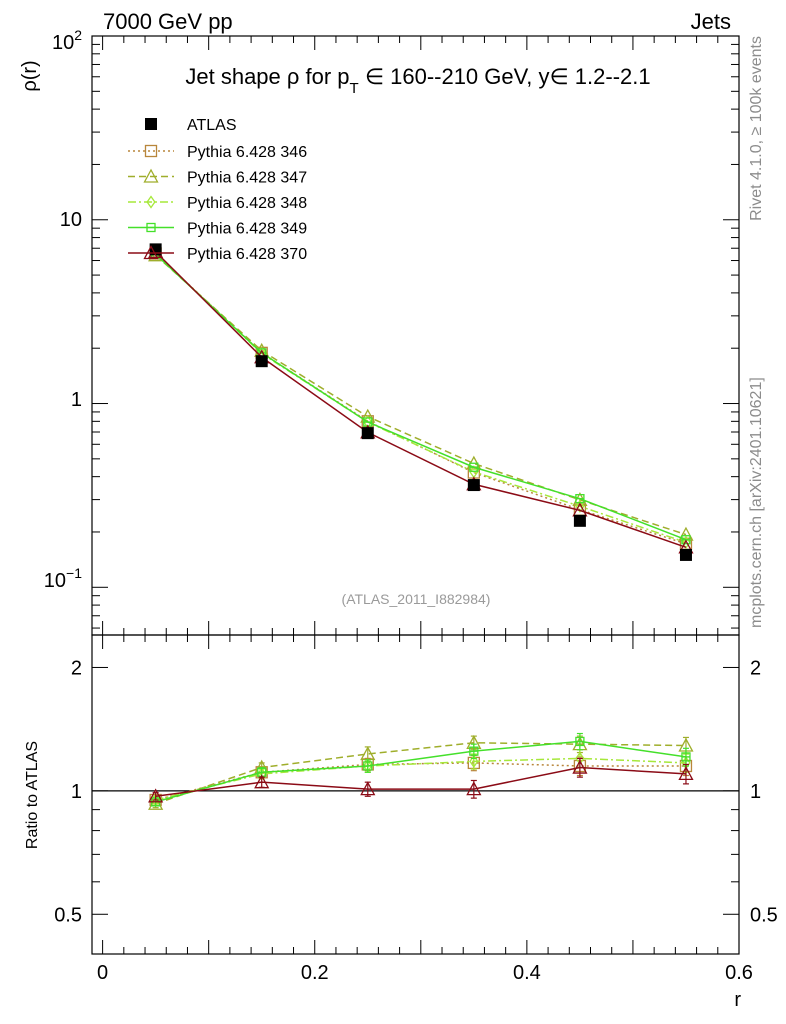  What do you see at coordinates (151, 202) in the screenshot?
I see `legend-marker-p348` at bounding box center [151, 202].